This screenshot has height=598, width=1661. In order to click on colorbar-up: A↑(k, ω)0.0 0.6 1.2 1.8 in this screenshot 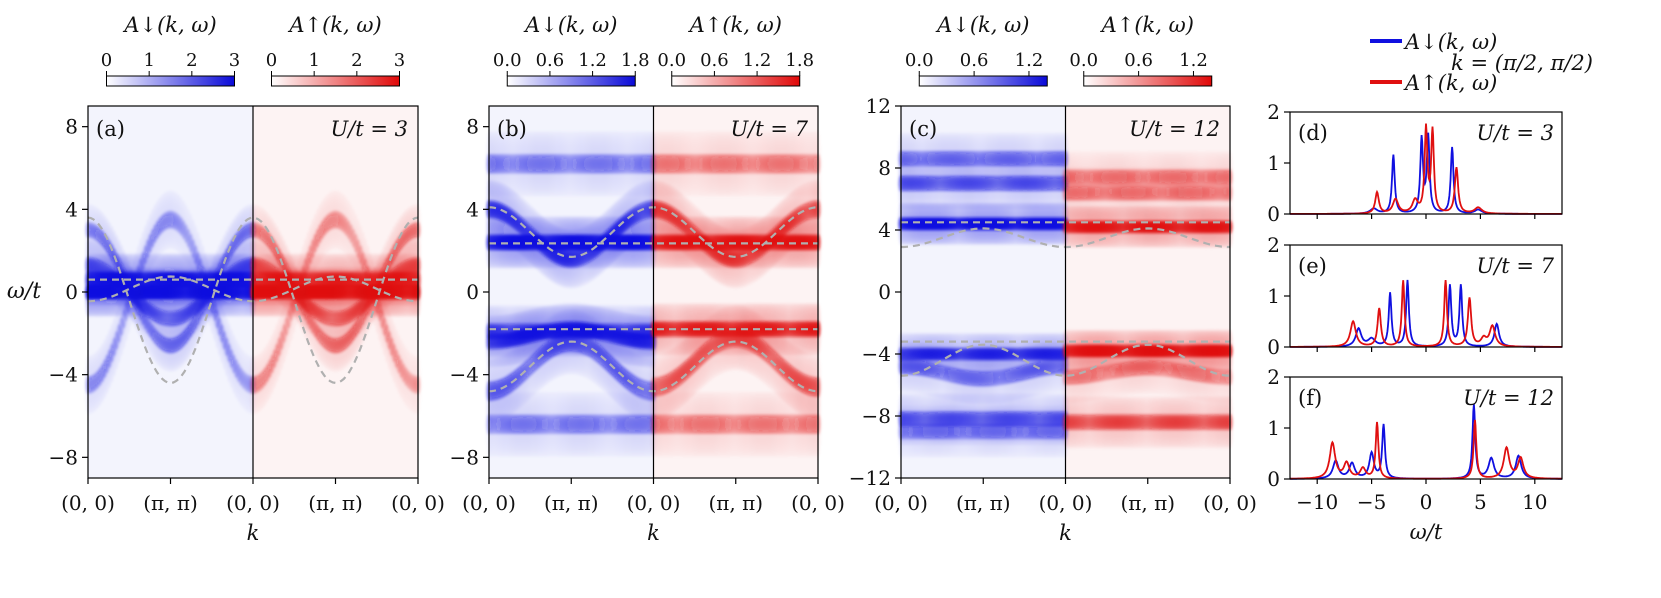, I will do `click(735, 50)`.